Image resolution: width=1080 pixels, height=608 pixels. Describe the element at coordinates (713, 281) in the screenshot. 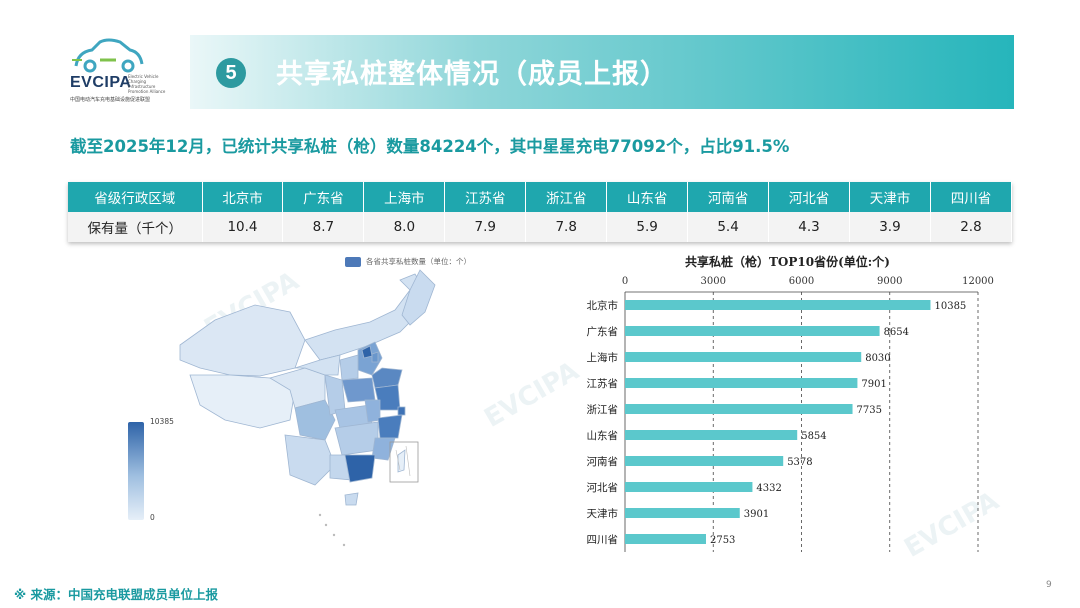

I see `x-tick-label: 3000` at that location.